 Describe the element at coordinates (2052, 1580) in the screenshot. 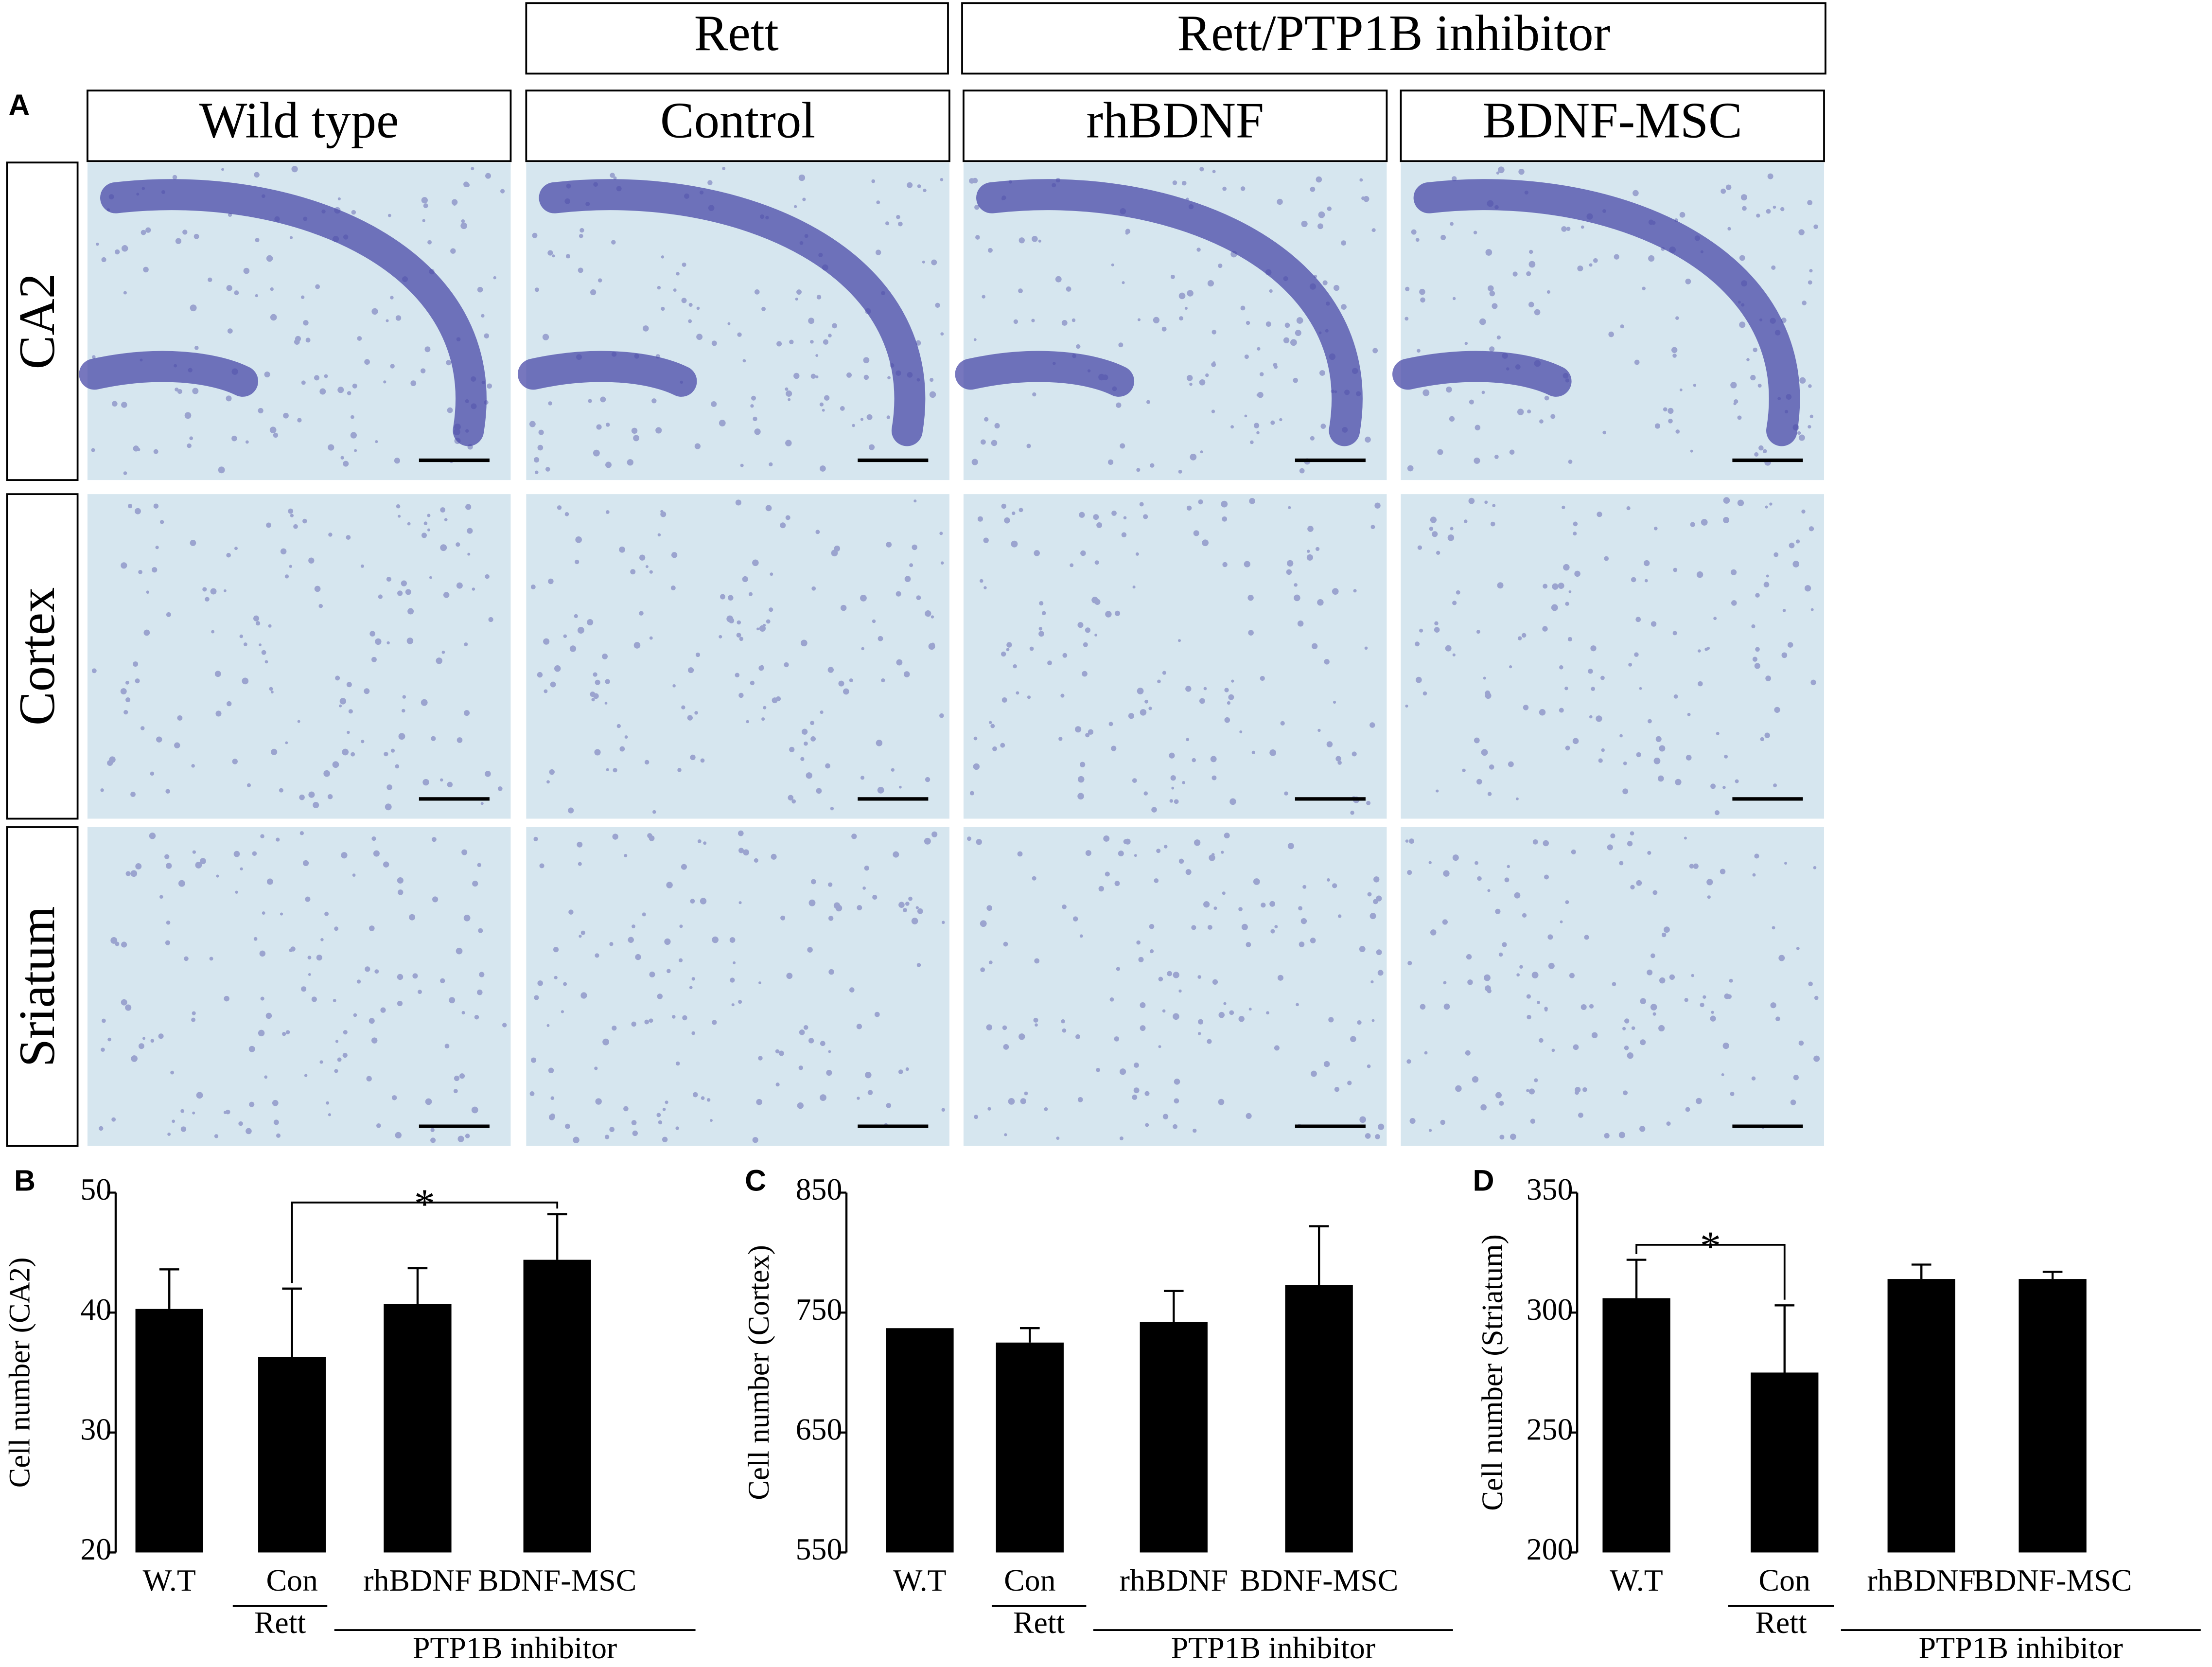

I see `x-tick-label: BDNF-MSC` at that location.